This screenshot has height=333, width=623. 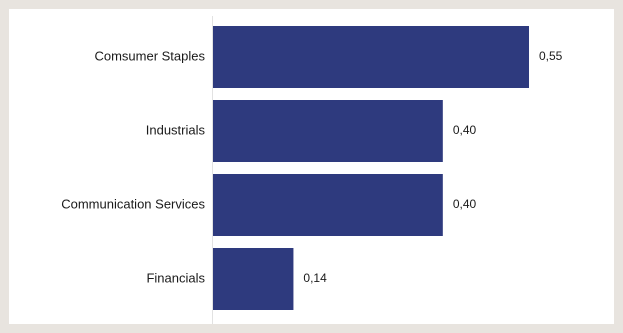 I want to click on value-label-2: 0,40, so click(x=465, y=204).